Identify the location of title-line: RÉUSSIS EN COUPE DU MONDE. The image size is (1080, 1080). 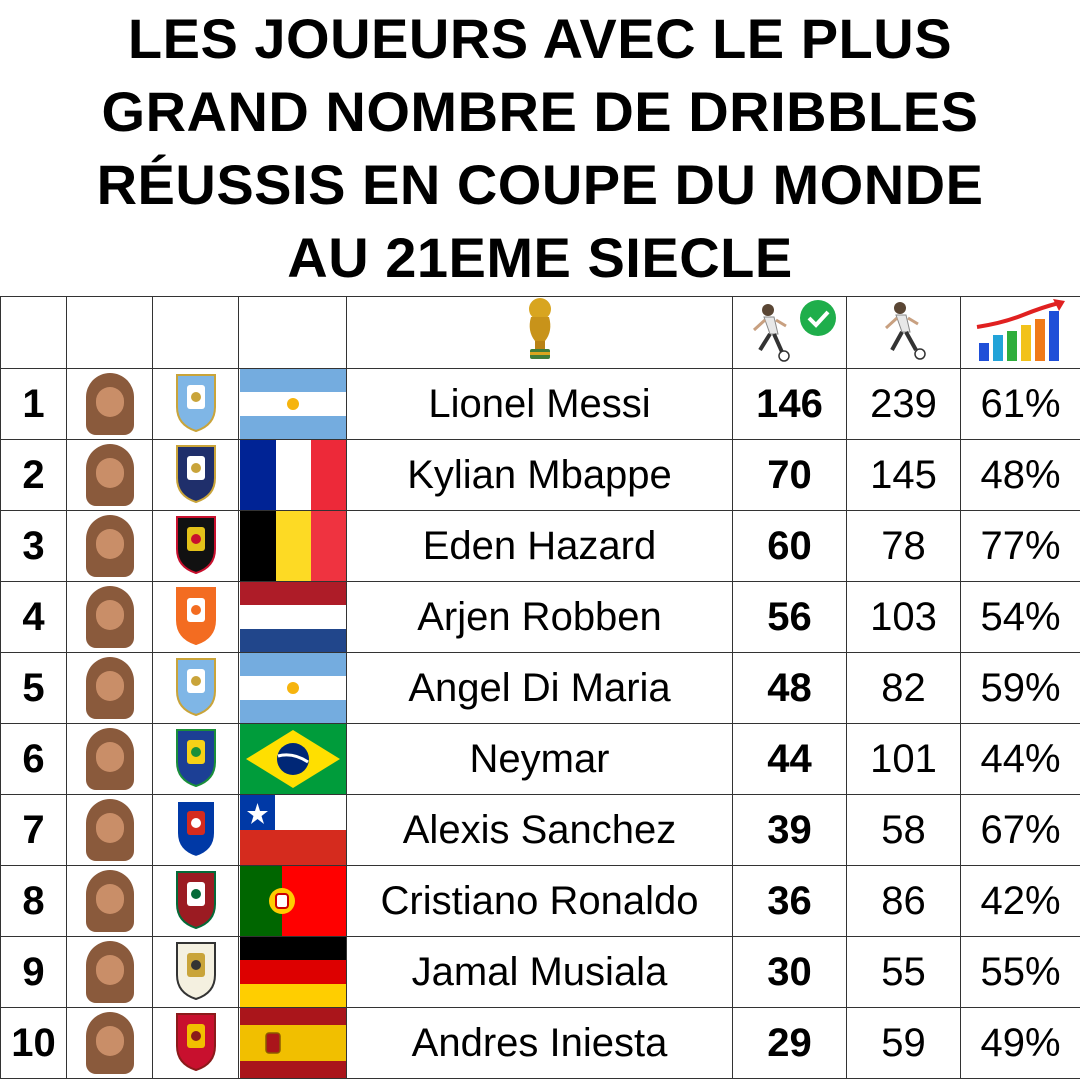
(540, 184).